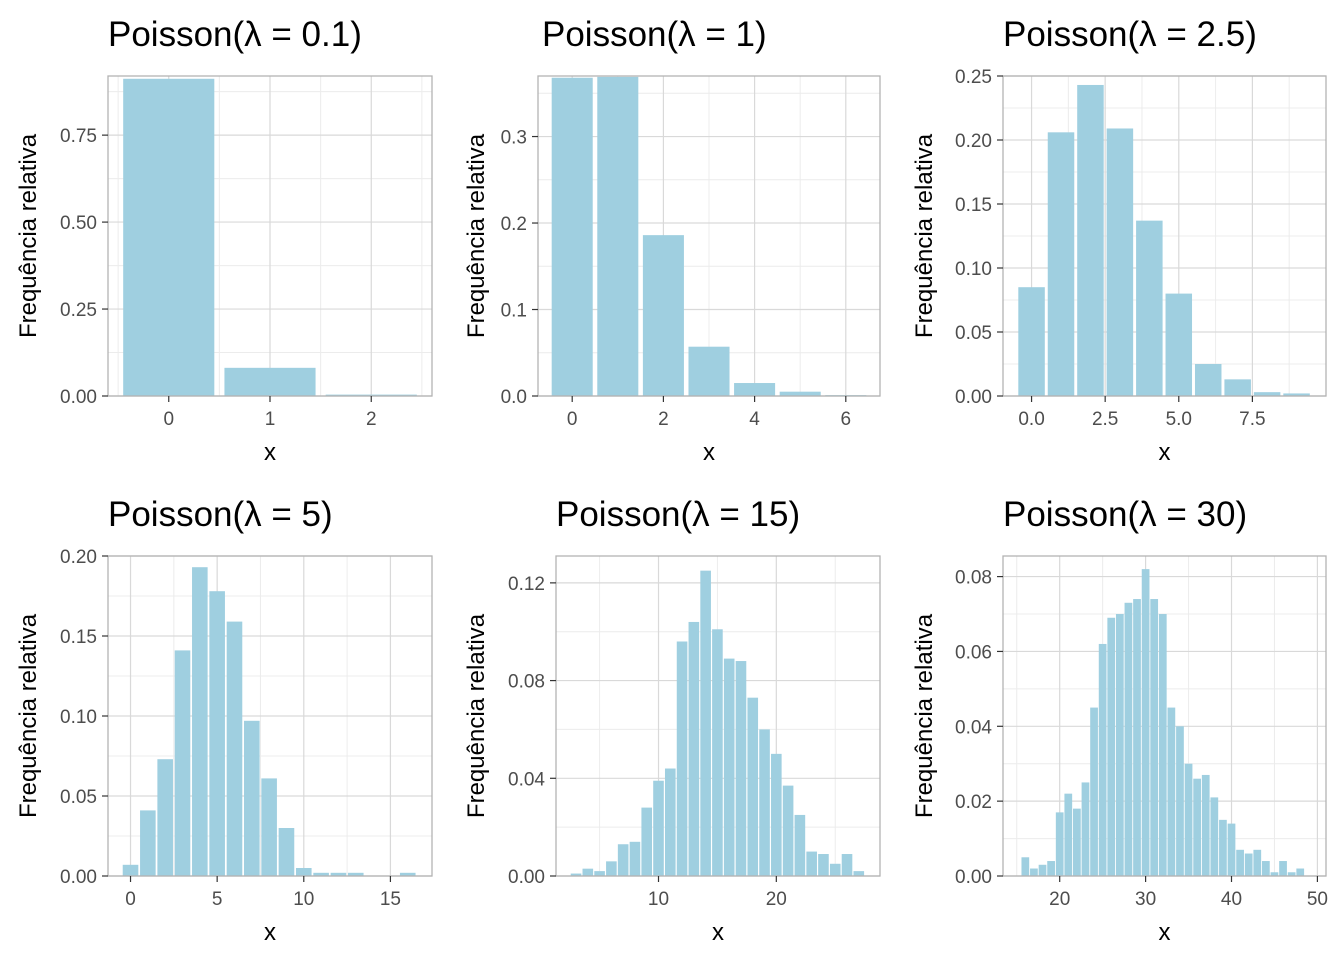 The height and width of the screenshot is (960, 1344). Describe the element at coordinates (217, 899) in the screenshot. I see `x-tick-label: 5` at that location.